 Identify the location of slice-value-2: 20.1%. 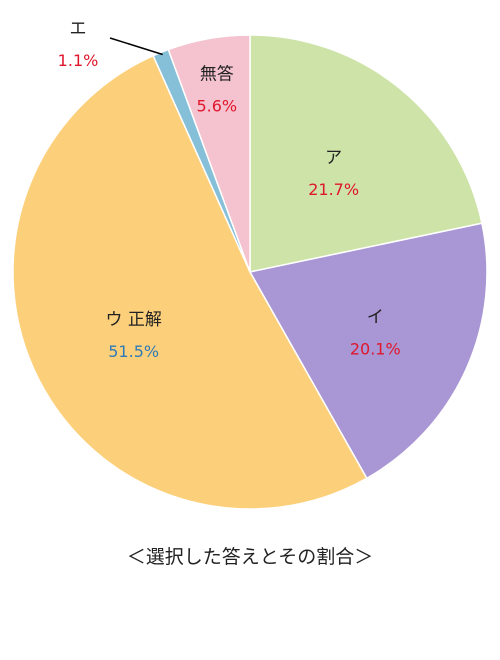
(375, 349).